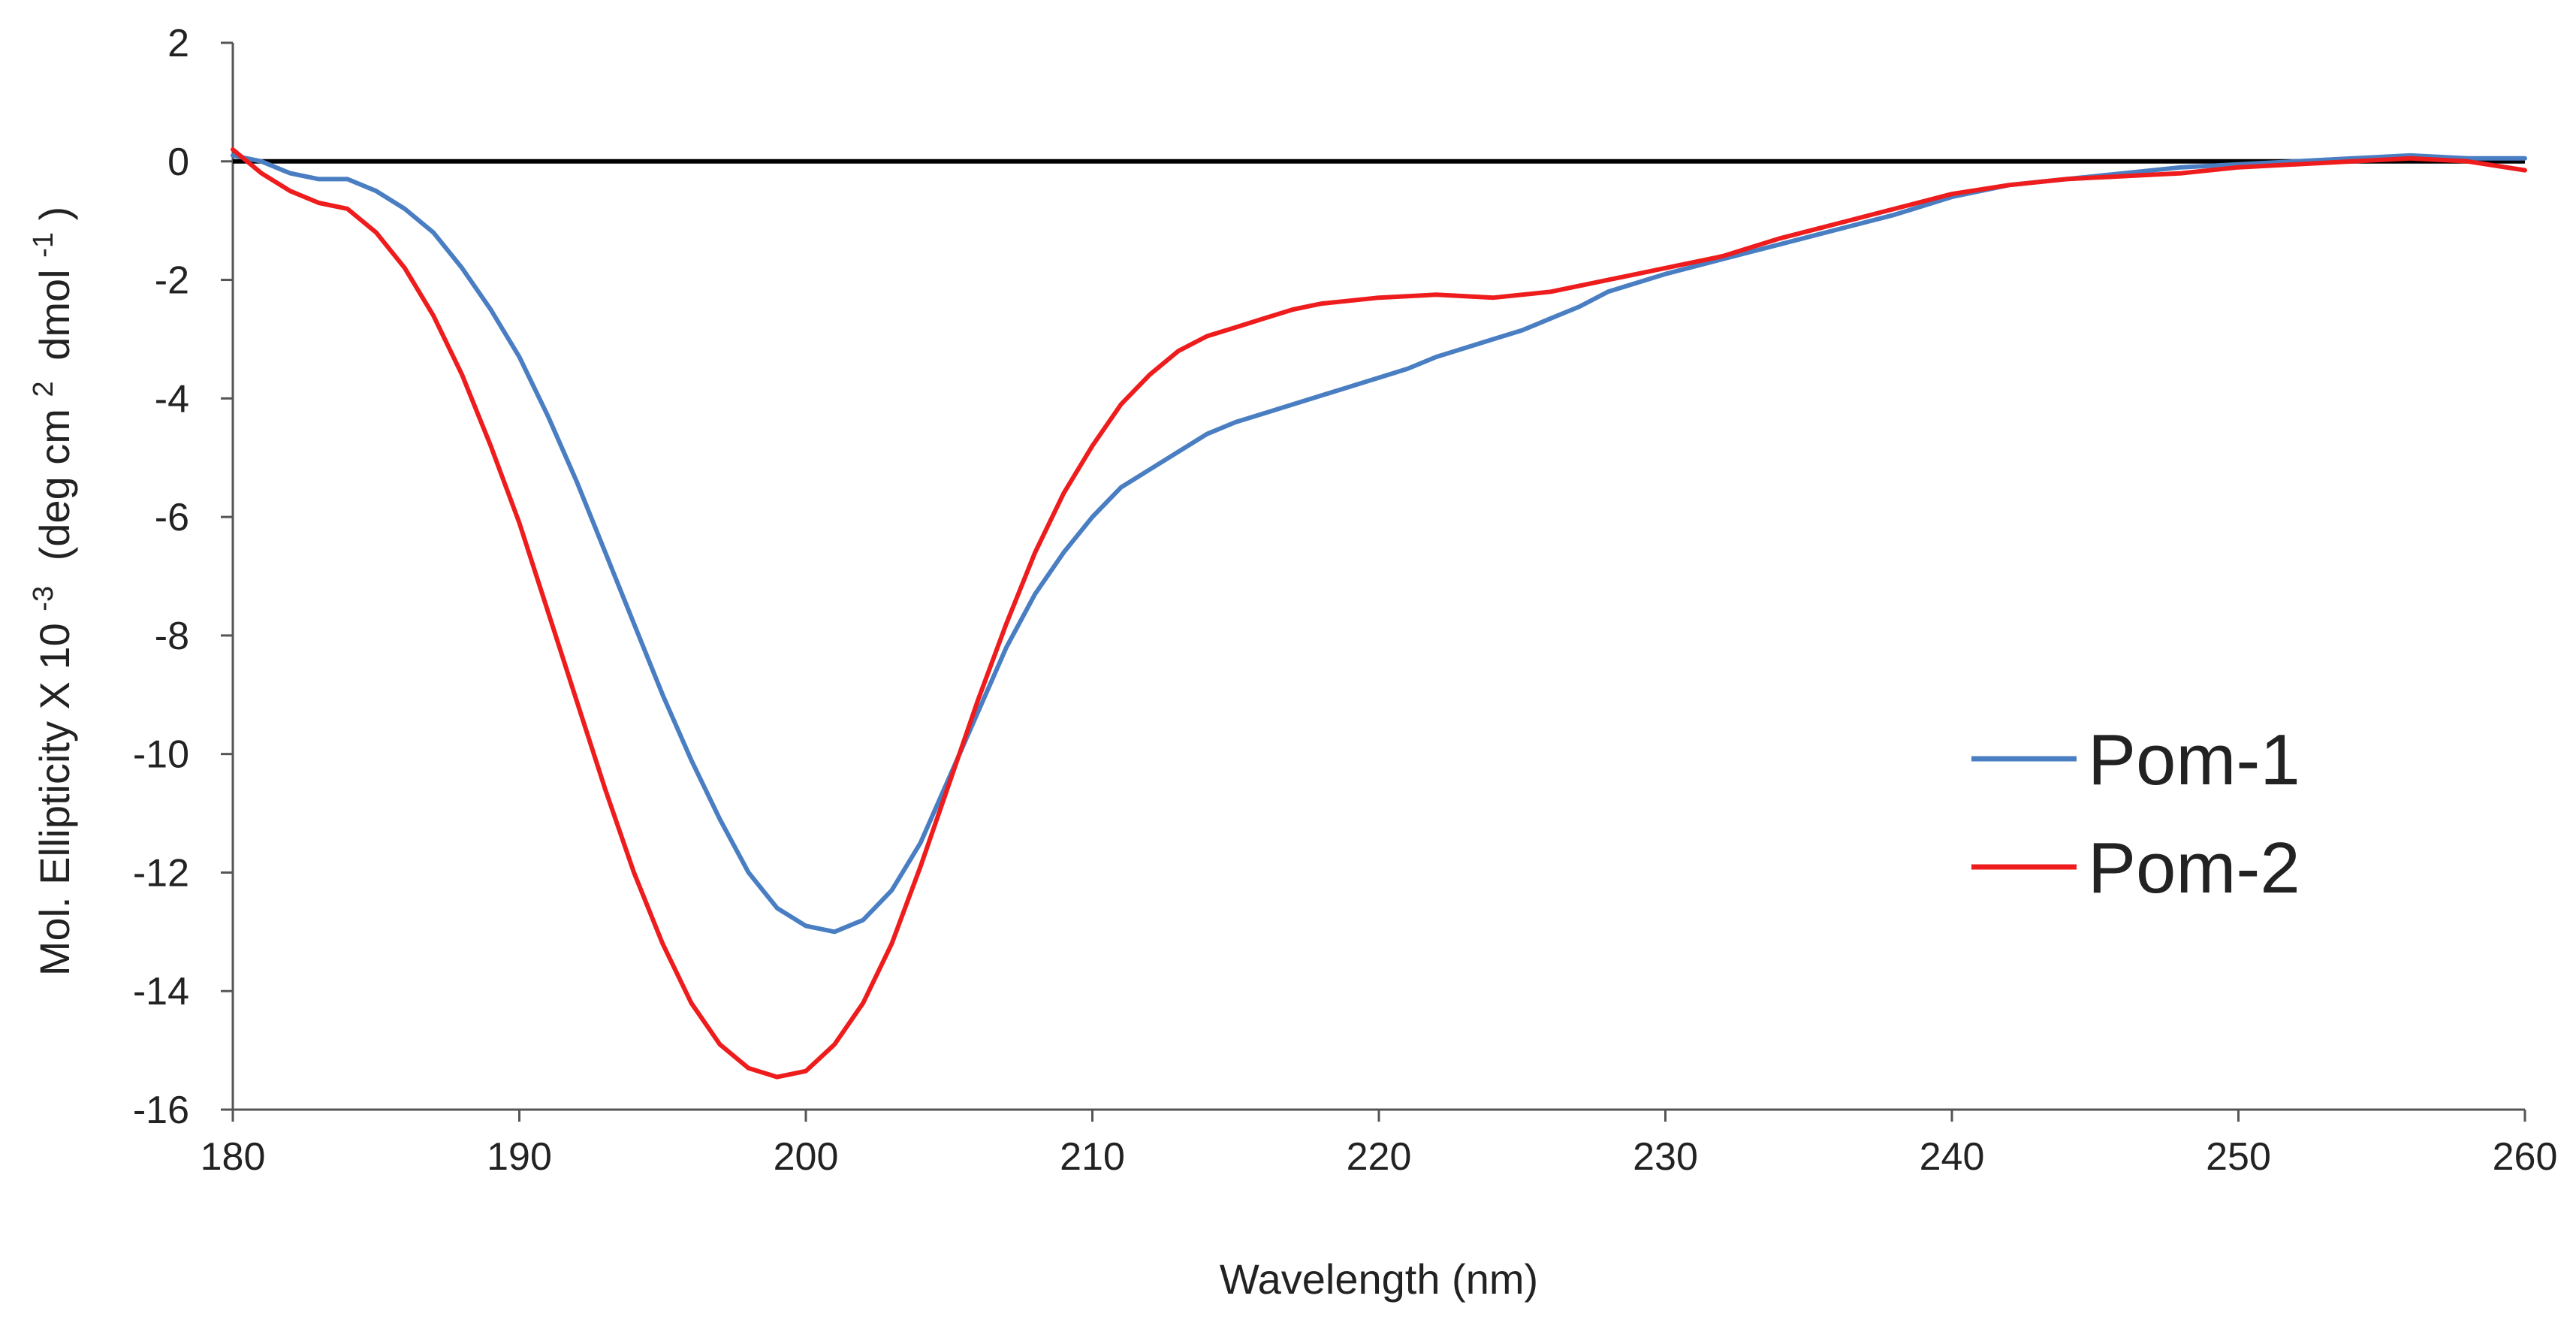 The image size is (2576, 1332). Describe the element at coordinates (172, 636) in the screenshot. I see `y-tick-label: -8` at that location.